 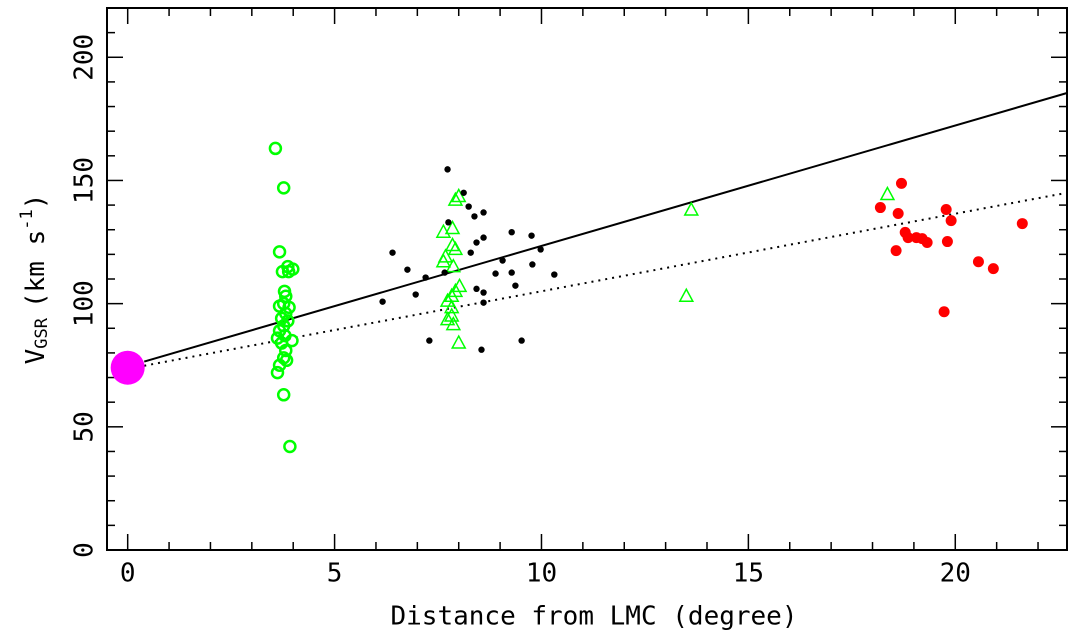 What do you see at coordinates (748, 574) in the screenshot?
I see `x-tick-label: 15` at bounding box center [748, 574].